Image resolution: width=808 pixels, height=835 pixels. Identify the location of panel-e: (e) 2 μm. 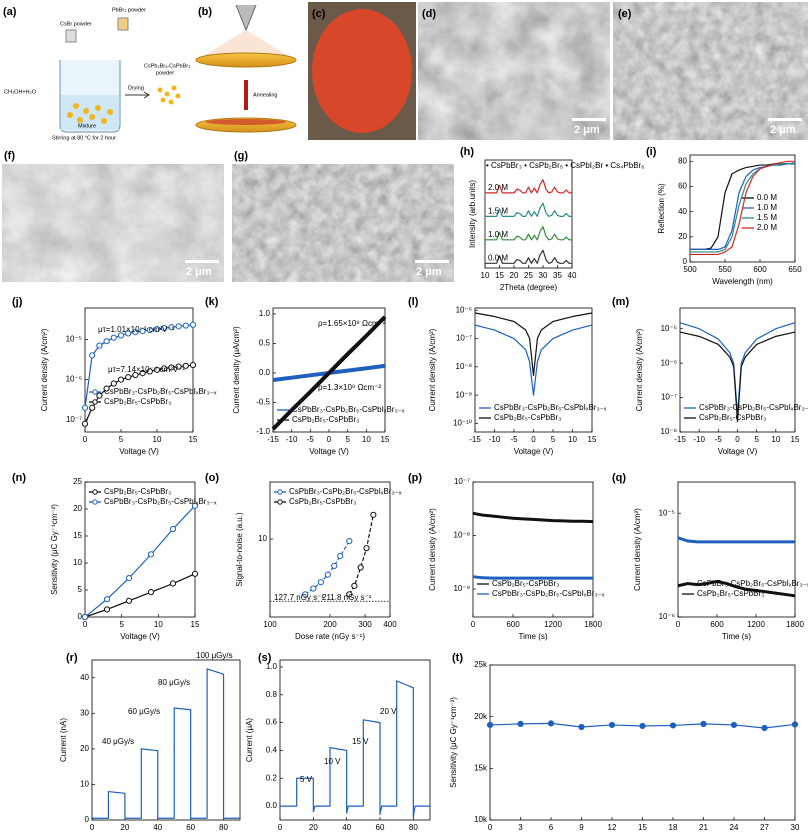
(710, 71).